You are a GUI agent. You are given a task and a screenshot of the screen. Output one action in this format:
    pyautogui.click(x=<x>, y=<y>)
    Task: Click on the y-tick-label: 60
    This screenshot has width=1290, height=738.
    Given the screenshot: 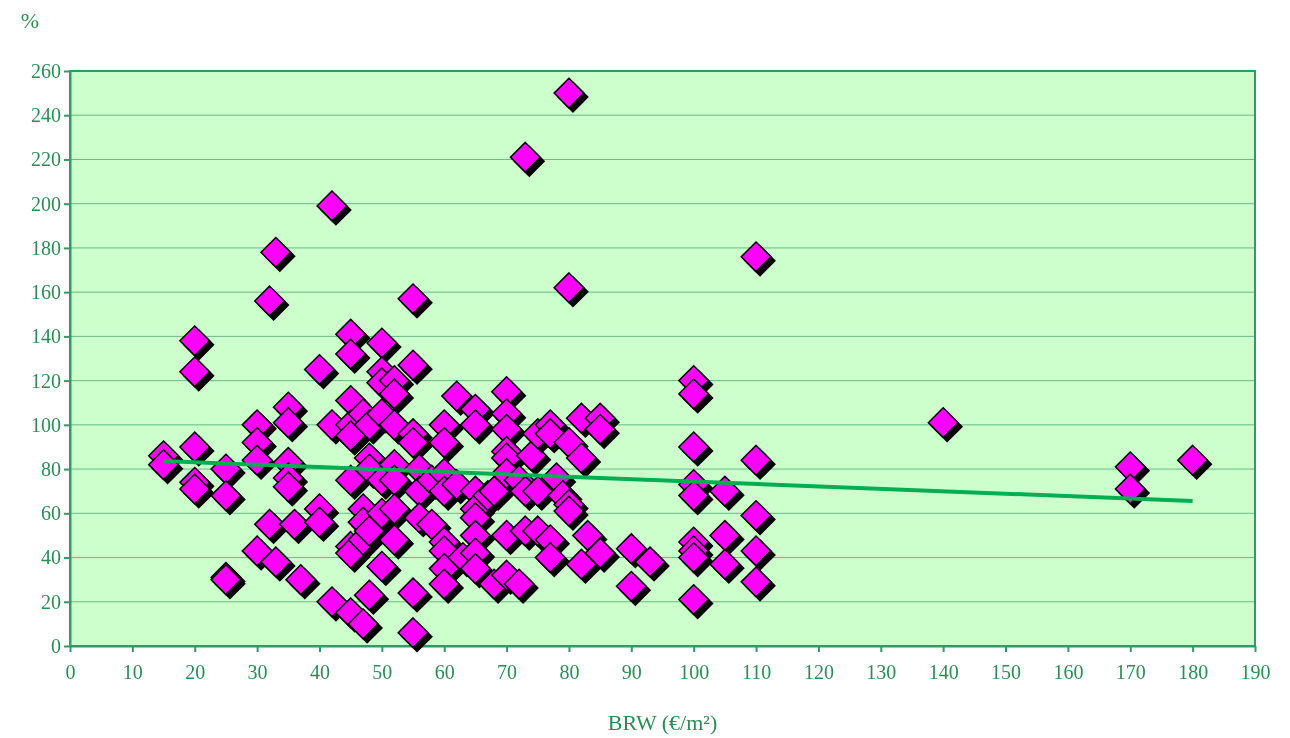 What is the action you would take?
    pyautogui.click(x=51, y=513)
    